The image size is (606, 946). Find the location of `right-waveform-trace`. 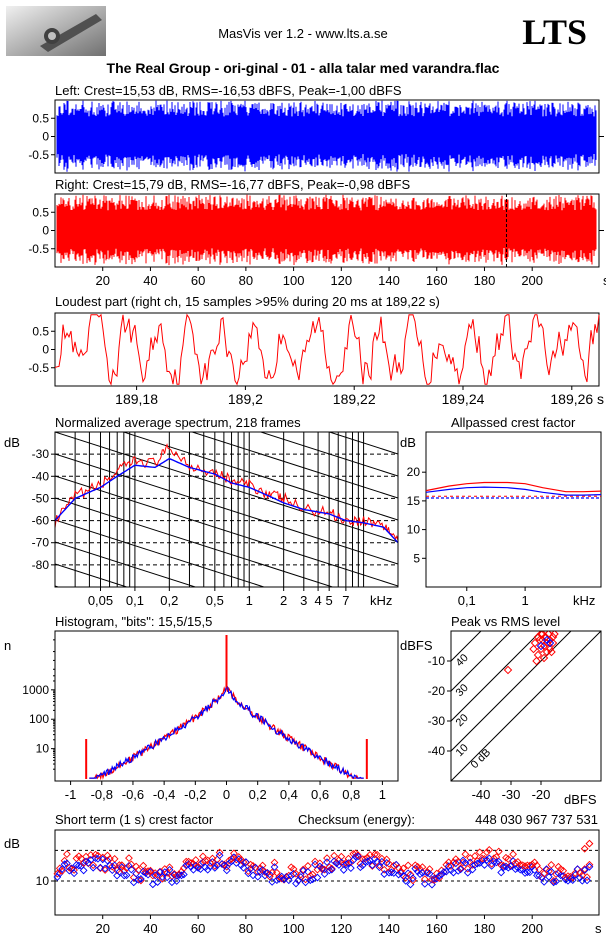

right-waveform-trace is located at coordinates (326, 230).